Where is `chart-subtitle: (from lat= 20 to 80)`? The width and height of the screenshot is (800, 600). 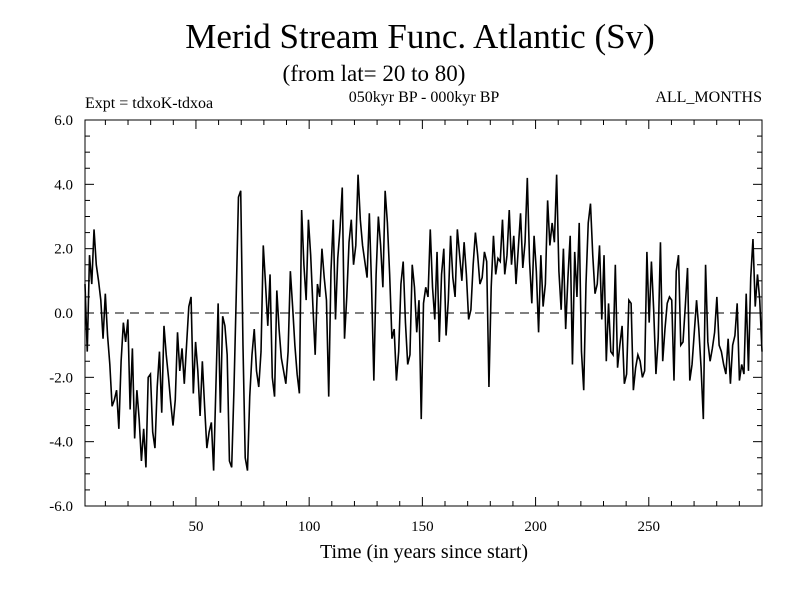
chart-subtitle: (from lat= 20 to 80) is located at coordinates (374, 73).